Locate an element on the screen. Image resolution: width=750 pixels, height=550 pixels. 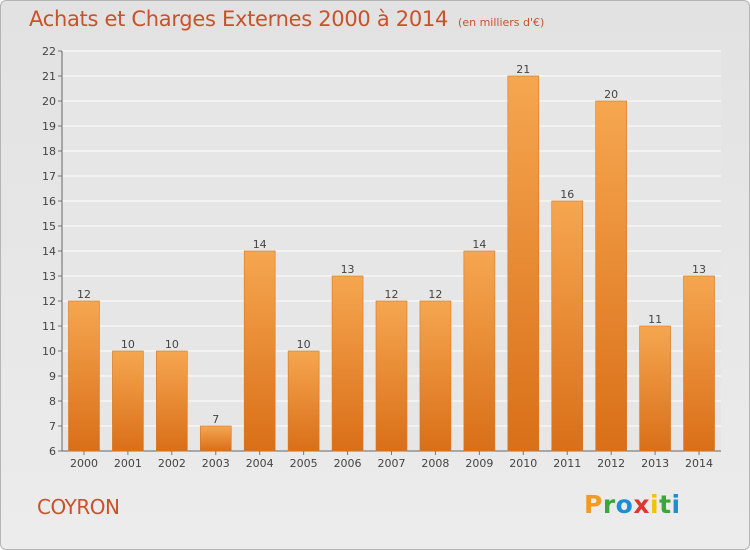
y-tick-label: 19 is located at coordinates (49, 126).